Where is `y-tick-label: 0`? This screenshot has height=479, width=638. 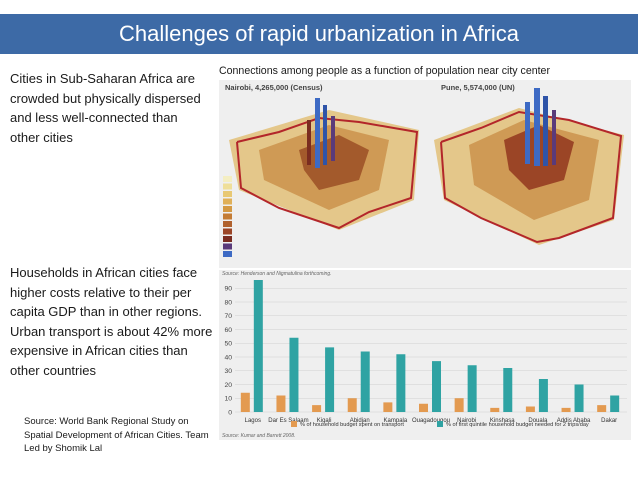
y-tick-label: 0 is located at coordinates (230, 412).